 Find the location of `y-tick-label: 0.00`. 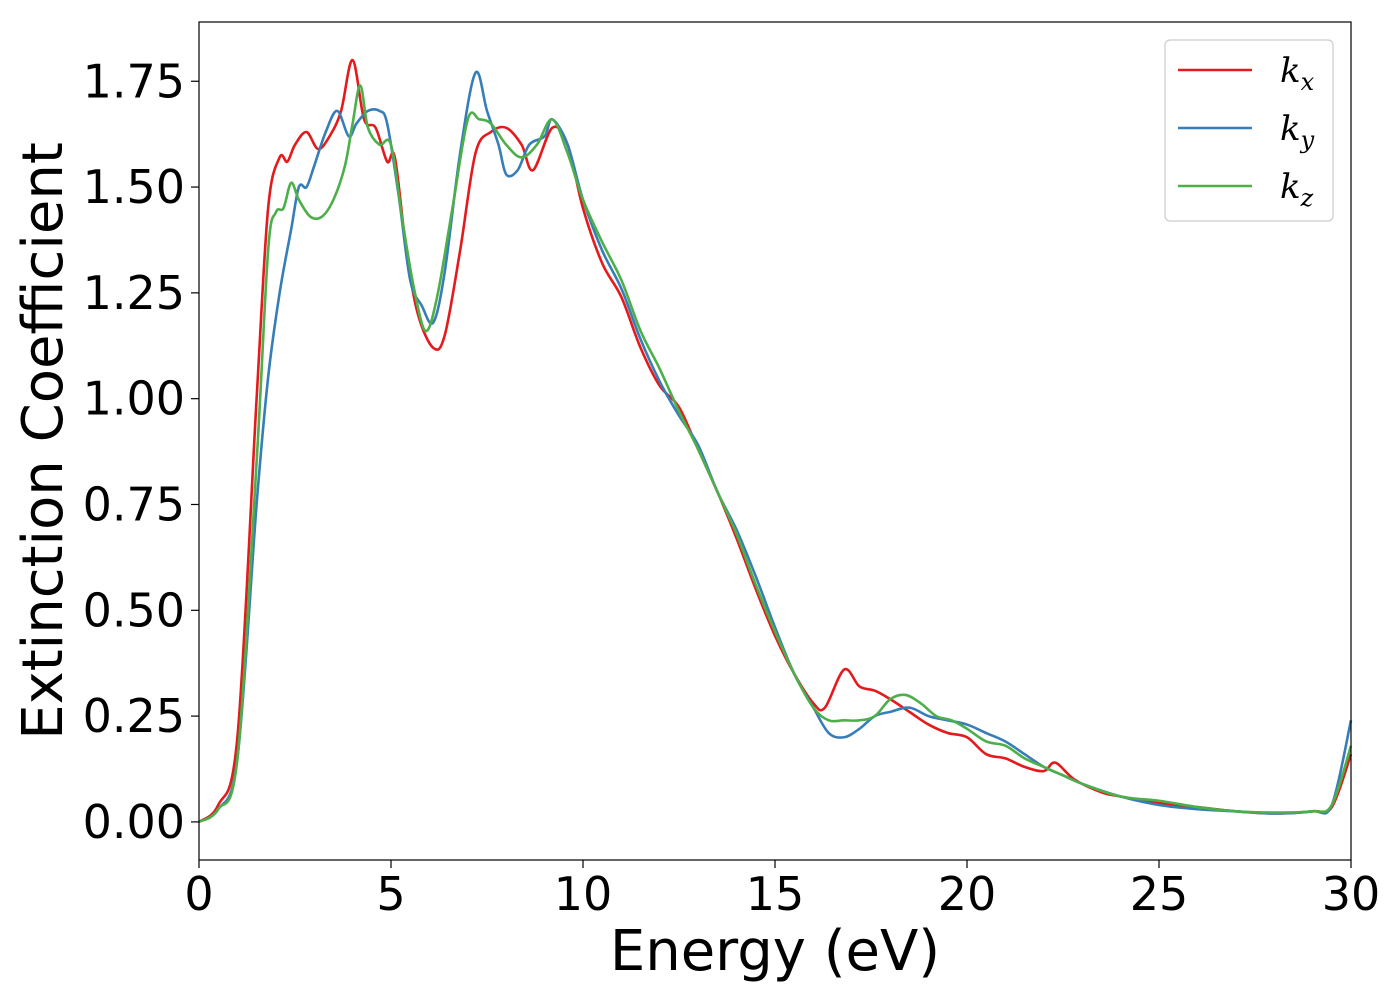

y-tick-label: 0.00 is located at coordinates (134, 822).